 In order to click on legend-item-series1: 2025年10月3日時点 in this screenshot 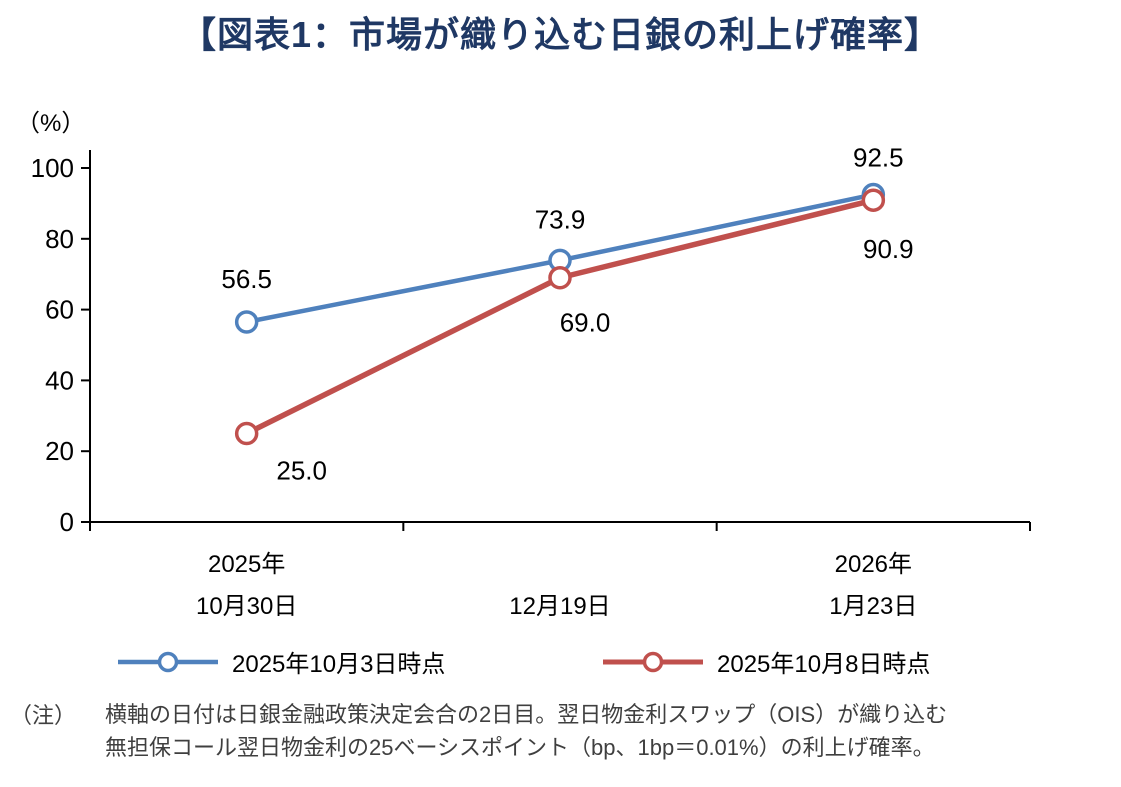, I will do `click(280, 661)`.